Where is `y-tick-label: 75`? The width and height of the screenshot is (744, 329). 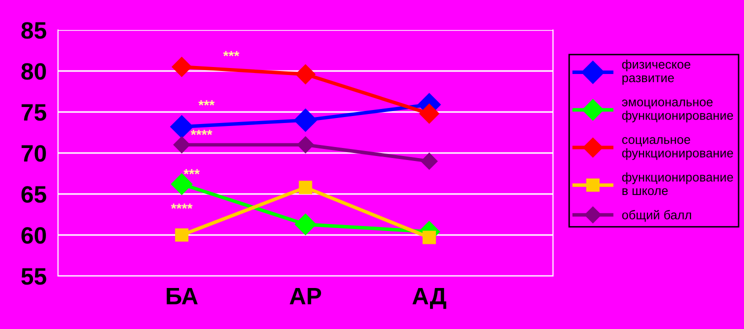 y-tick-label: 75 is located at coordinates (34, 112).